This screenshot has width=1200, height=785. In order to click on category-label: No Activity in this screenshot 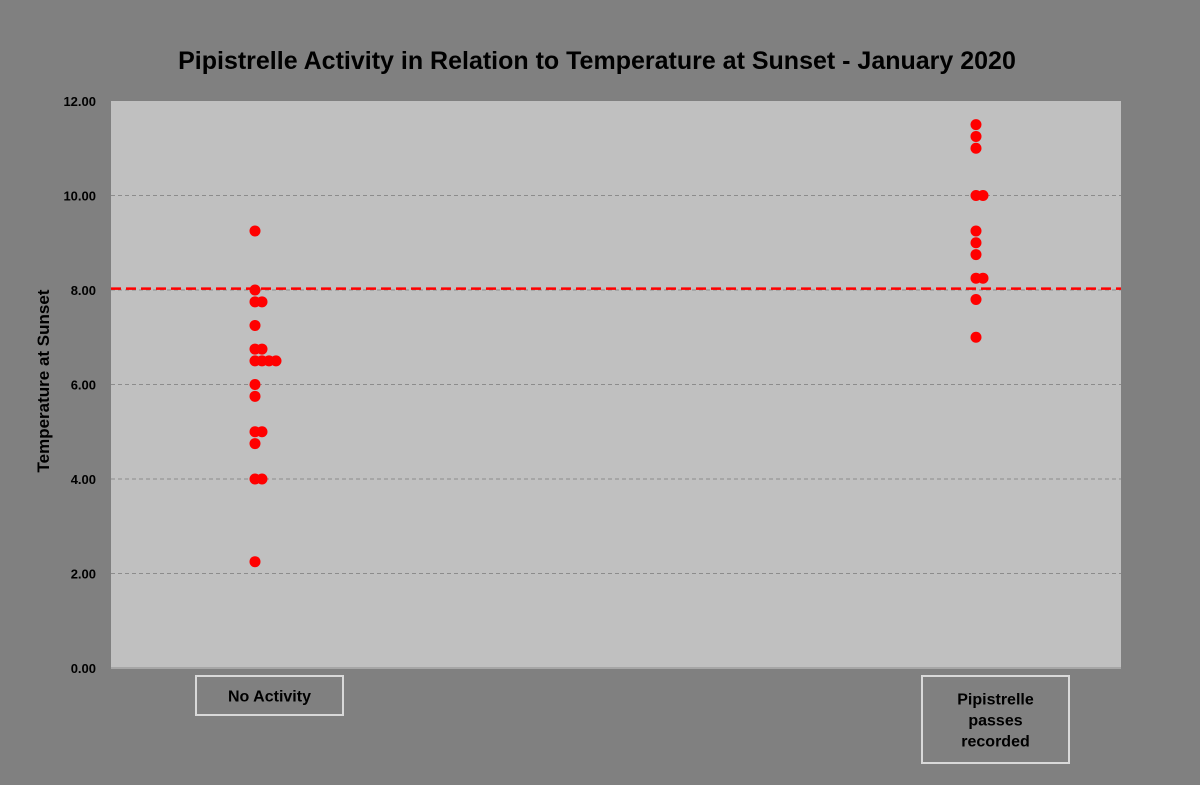, I will do `click(269, 695)`.